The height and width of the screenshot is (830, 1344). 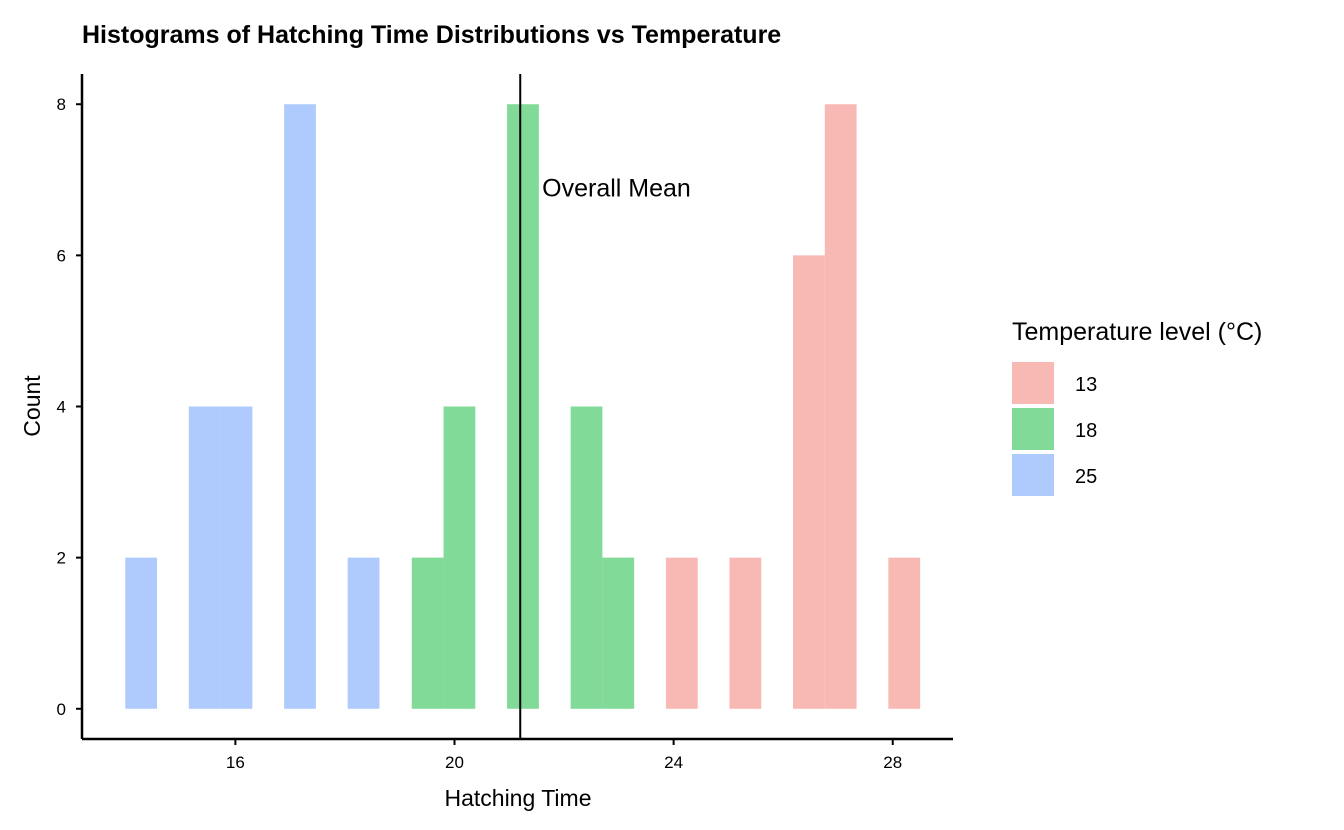 I want to click on y-tick-label: 8, so click(x=61, y=104).